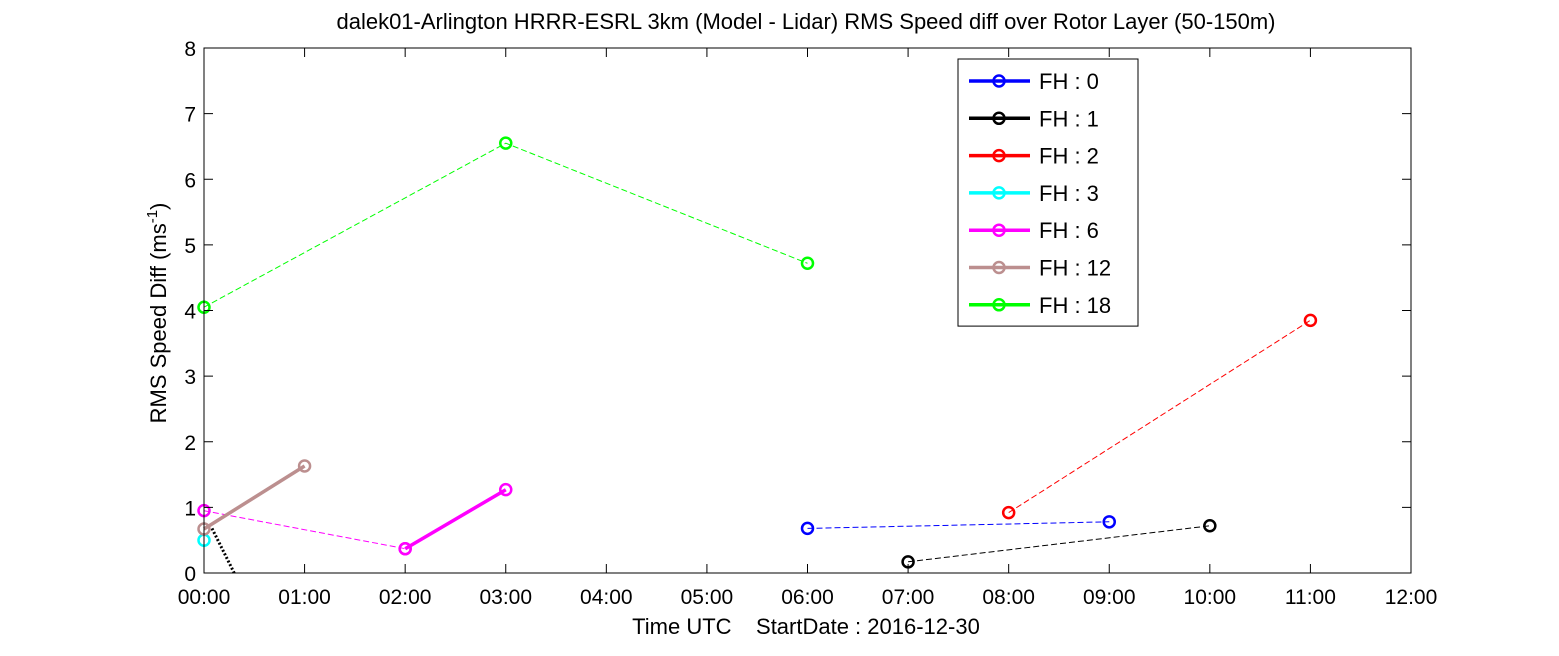 The height and width of the screenshot is (656, 1559). Describe the element at coordinates (1008, 597) in the screenshot. I see `x-tick-label: 08:00` at that location.